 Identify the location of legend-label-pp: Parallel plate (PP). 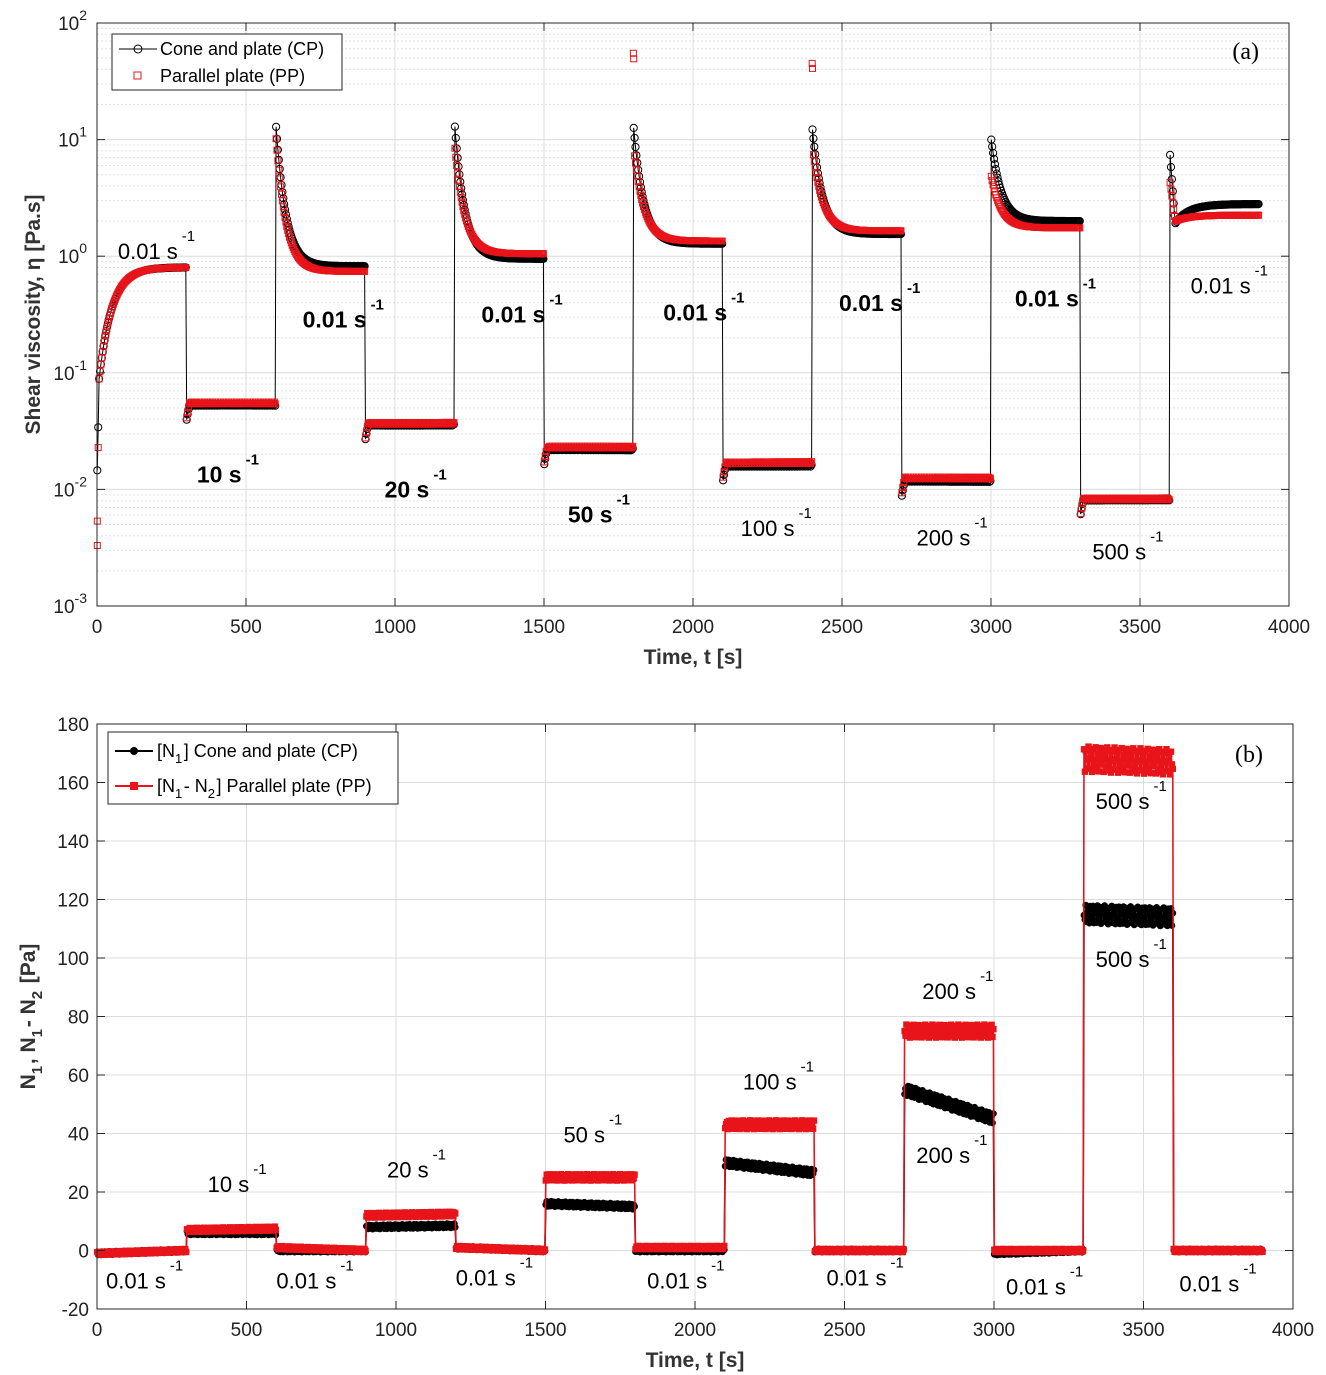
(232, 76).